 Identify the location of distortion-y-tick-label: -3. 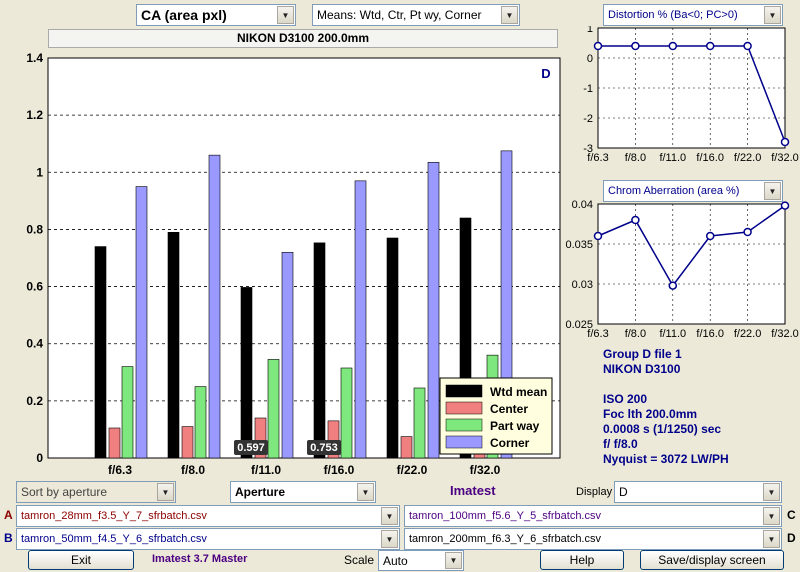
(588, 149).